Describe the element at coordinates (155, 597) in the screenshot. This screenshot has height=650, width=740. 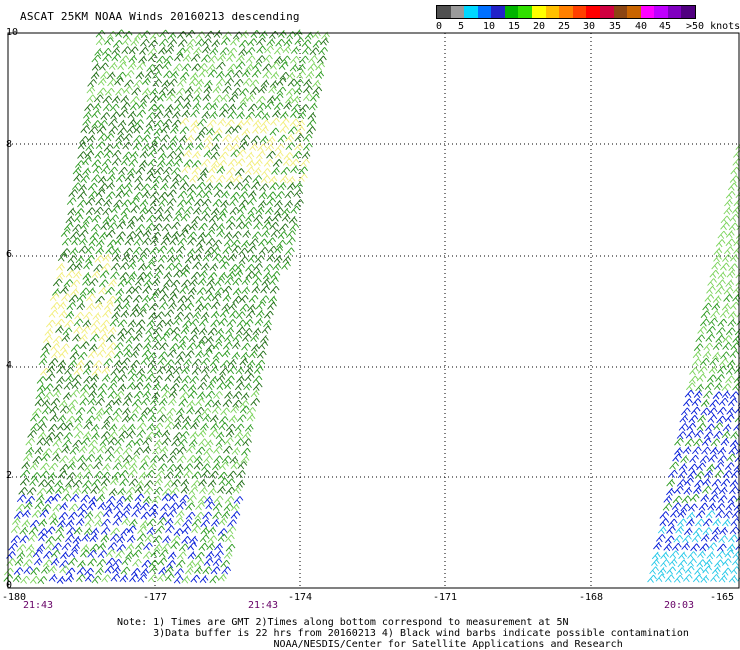
I see `x-tick-label: -177` at that location.